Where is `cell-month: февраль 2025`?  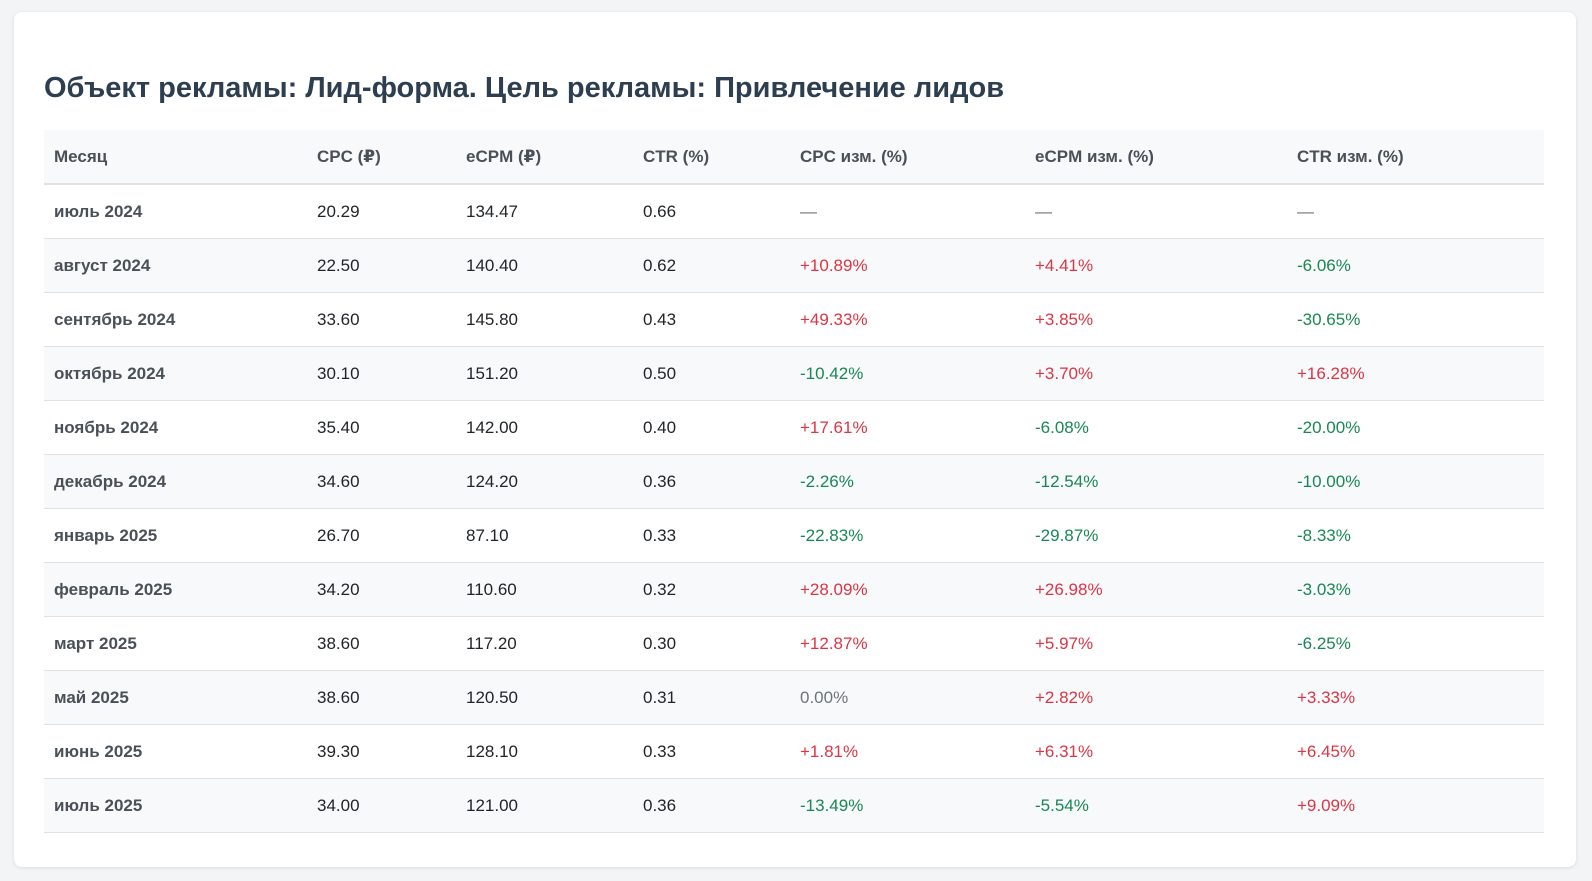
cell-month: февраль 2025 is located at coordinates (175, 589).